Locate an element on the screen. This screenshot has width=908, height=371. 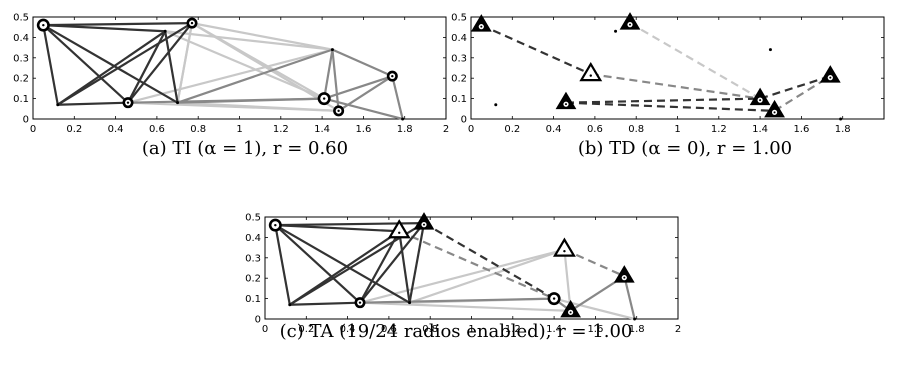
x-tick-label: 1.4 is located at coordinates (554, 329).